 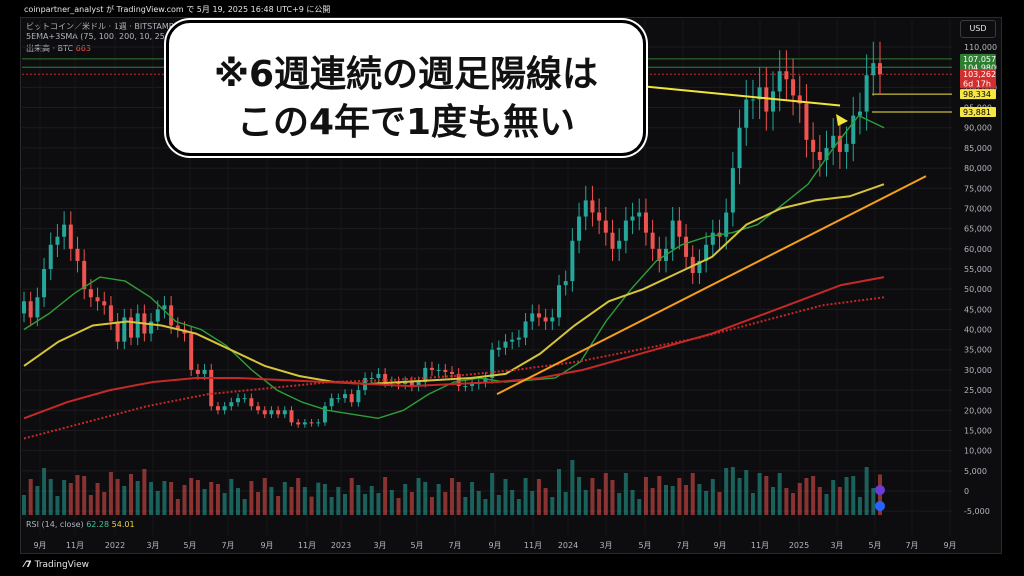 I want to click on rsi-label: RSI (14, close), so click(x=55, y=524).